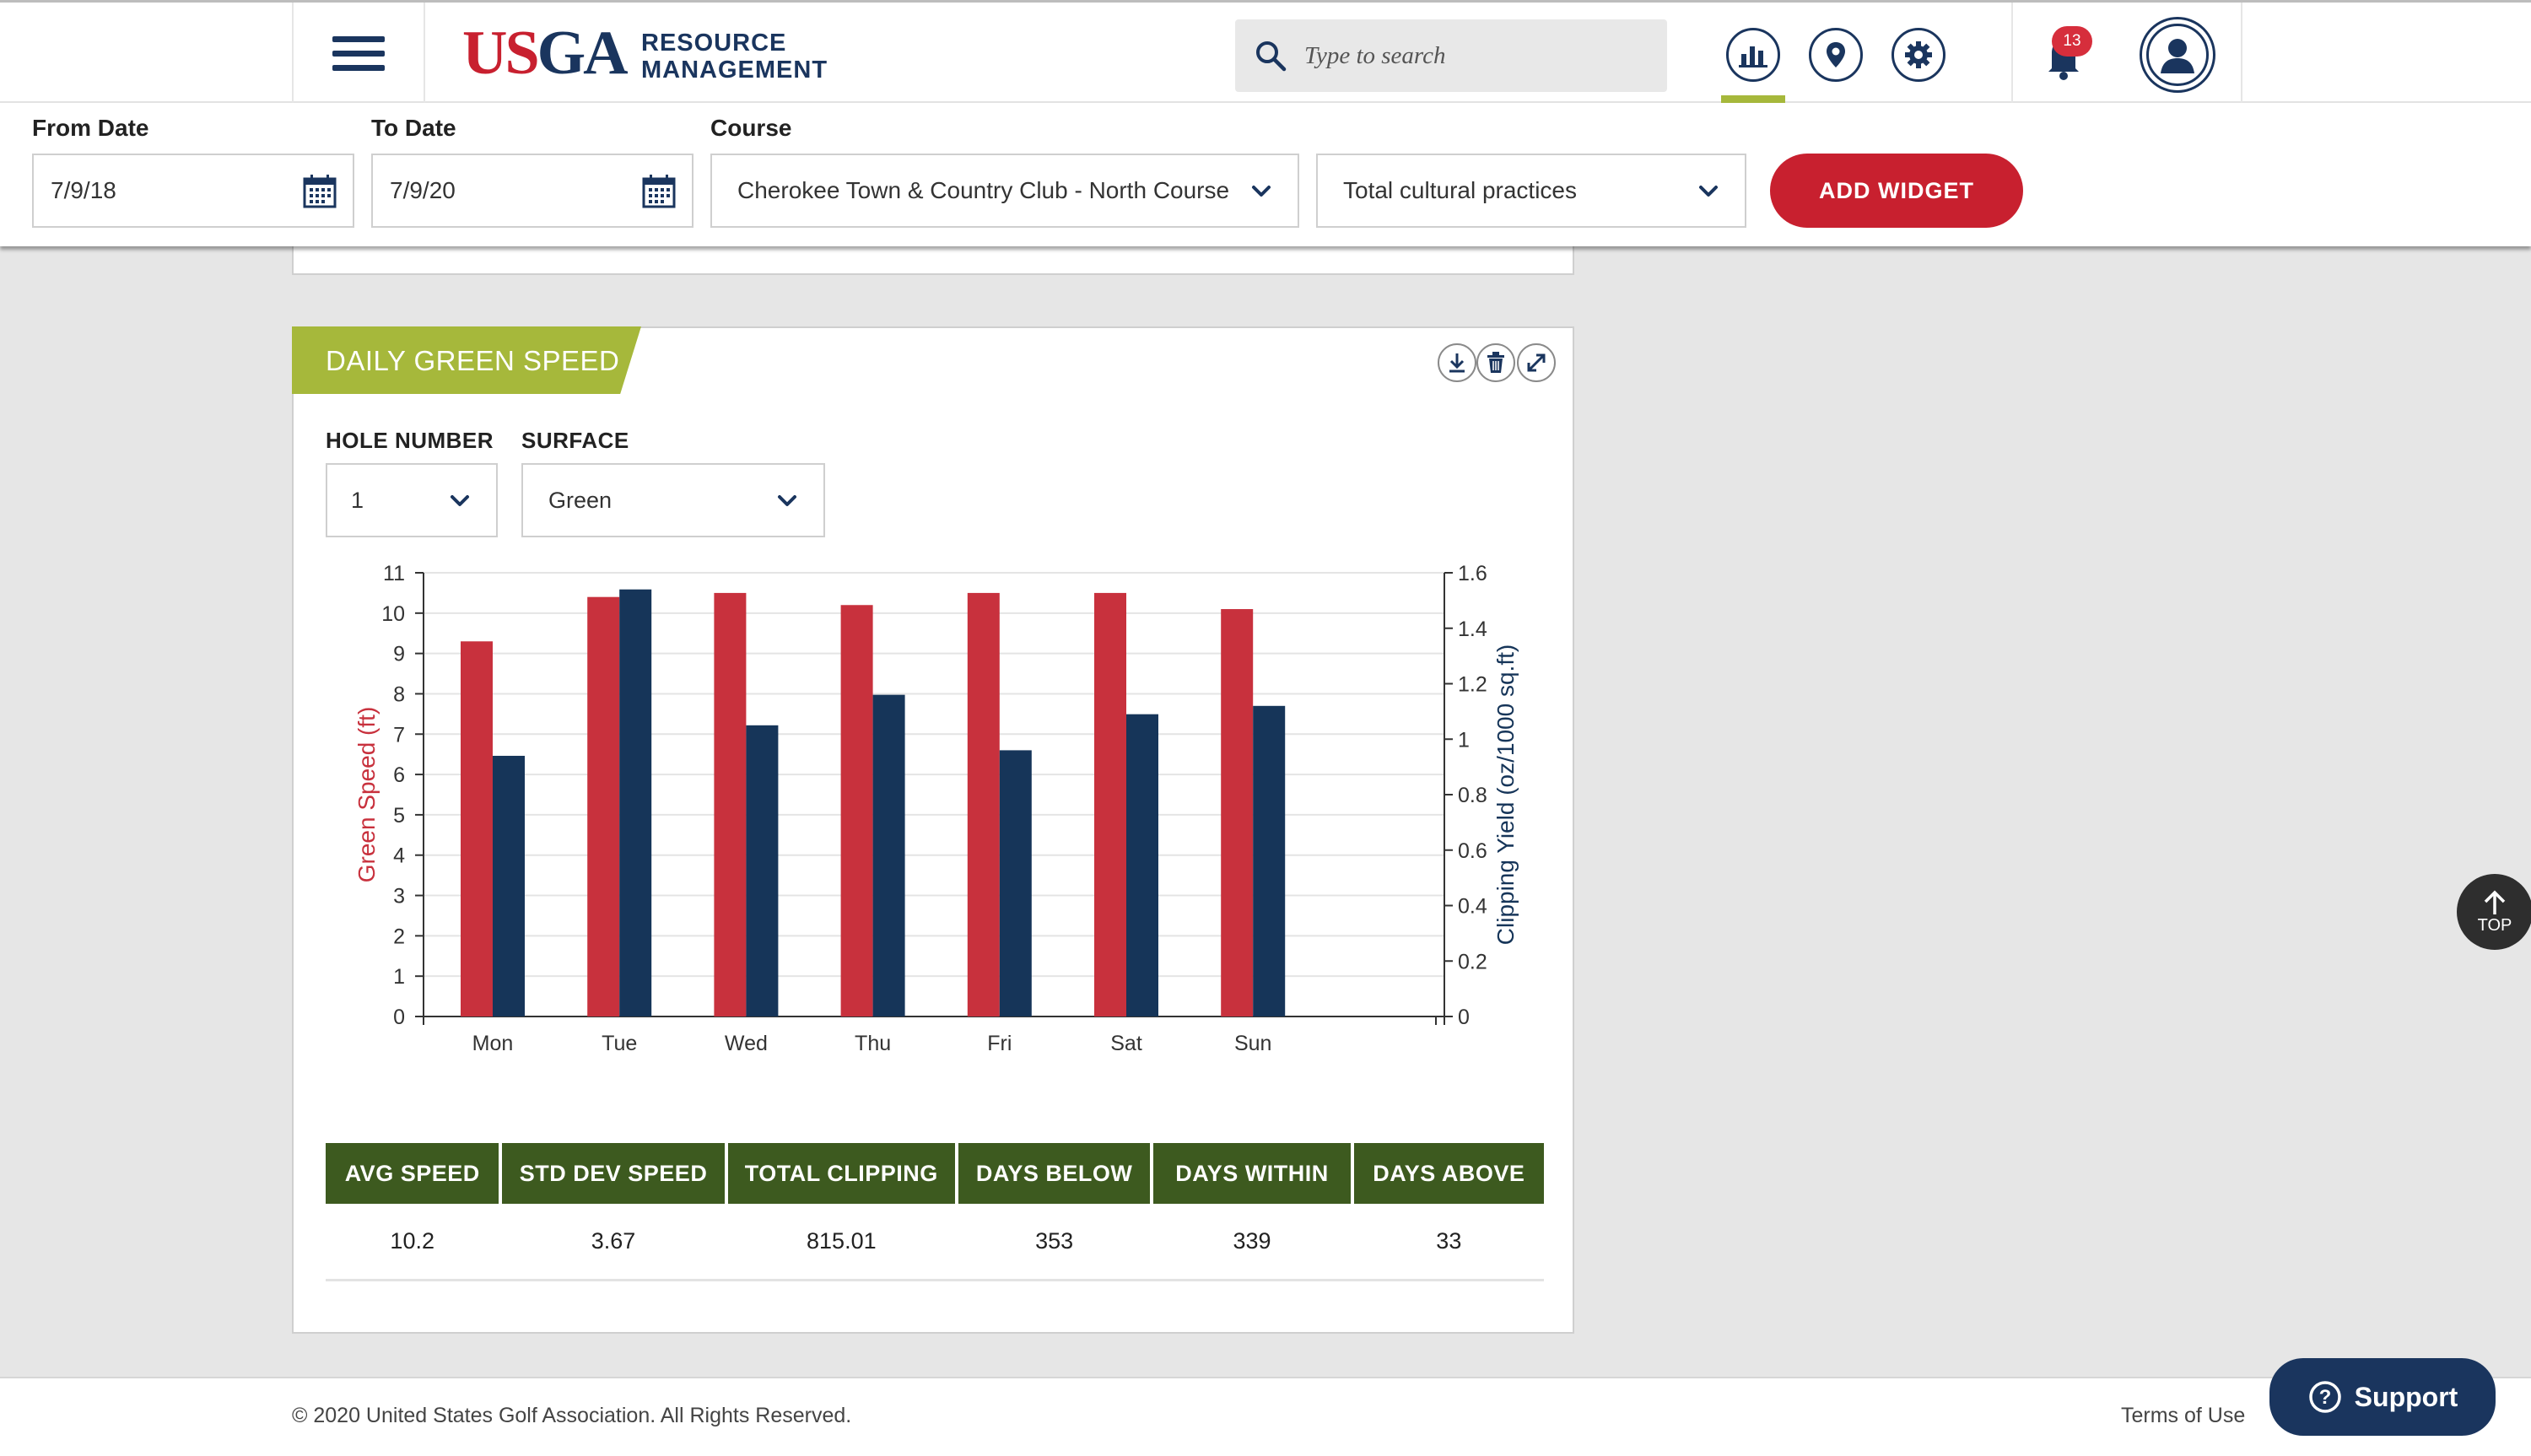 This screenshot has height=1456, width=2531. Describe the element at coordinates (1753, 55) in the screenshot. I see `bar-chart-icon` at that location.